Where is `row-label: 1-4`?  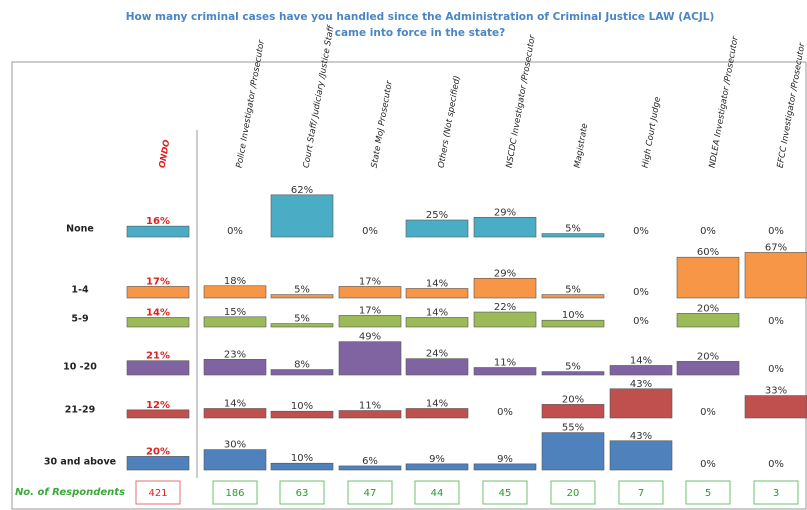
row-label: 1-4 is located at coordinates (80, 290).